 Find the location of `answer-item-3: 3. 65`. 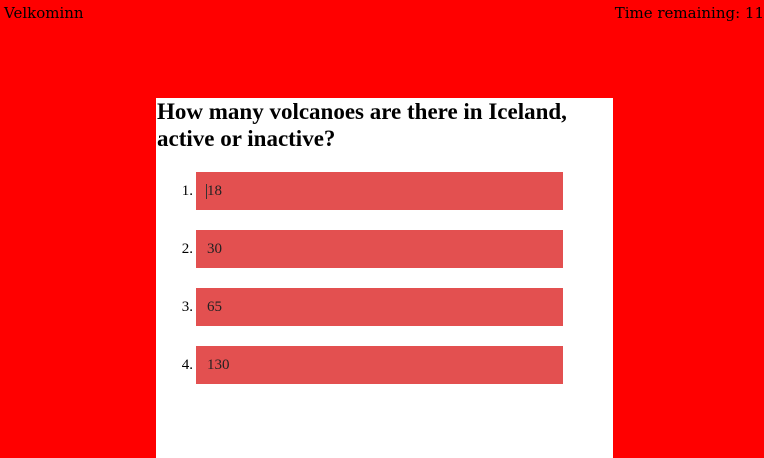

answer-item-3: 3. 65 is located at coordinates (384, 307).